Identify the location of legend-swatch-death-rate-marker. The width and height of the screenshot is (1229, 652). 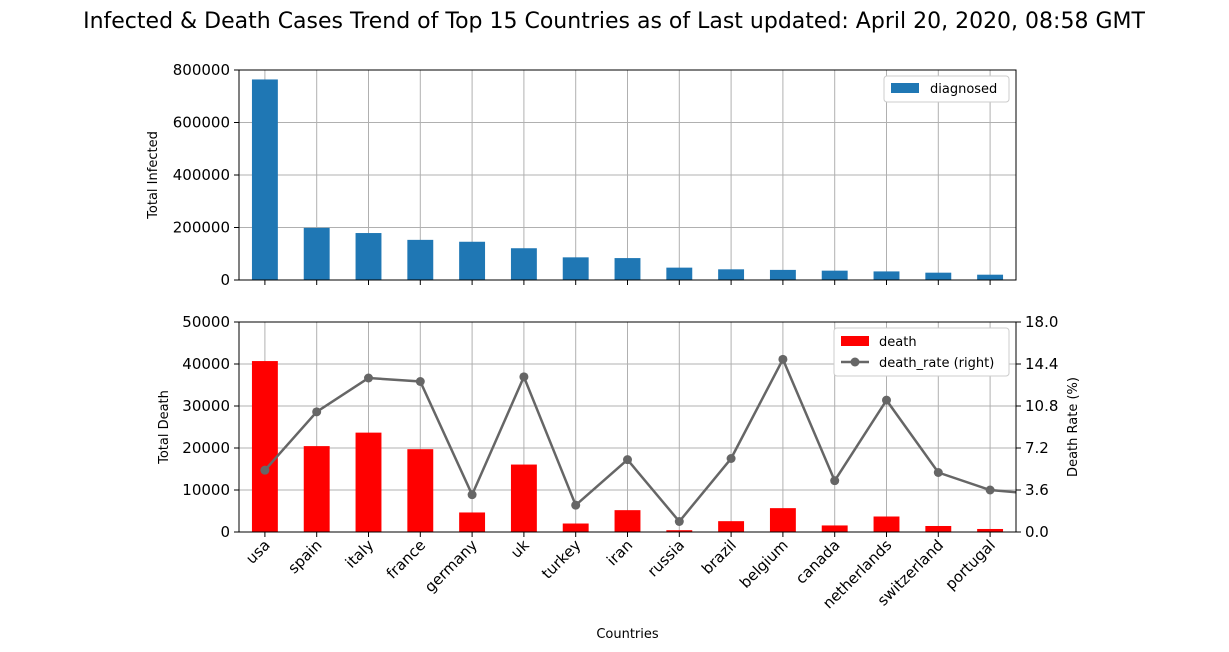
(855, 362).